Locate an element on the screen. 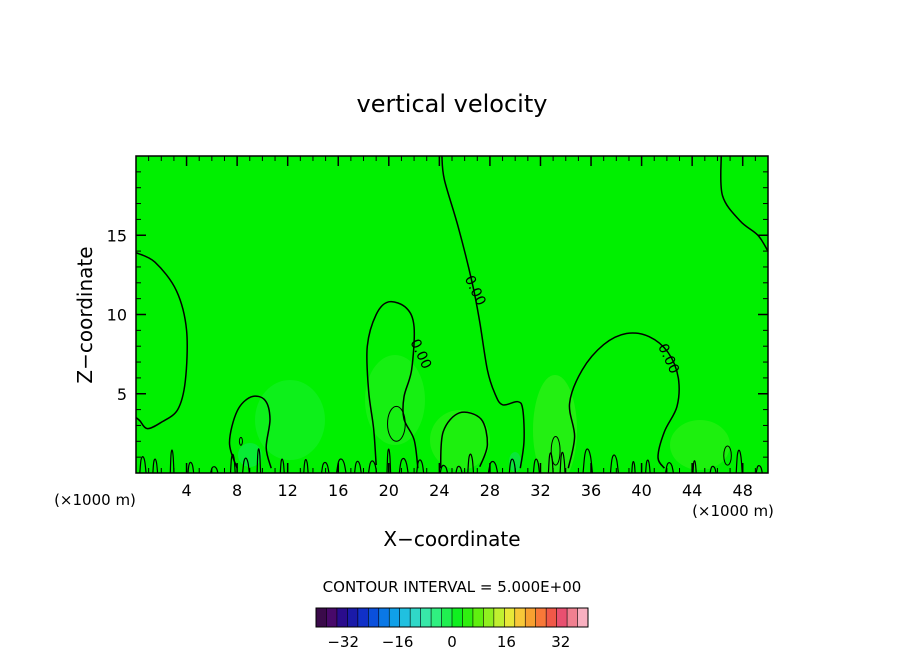  colorbar-tick-label: 32 is located at coordinates (560, 642).